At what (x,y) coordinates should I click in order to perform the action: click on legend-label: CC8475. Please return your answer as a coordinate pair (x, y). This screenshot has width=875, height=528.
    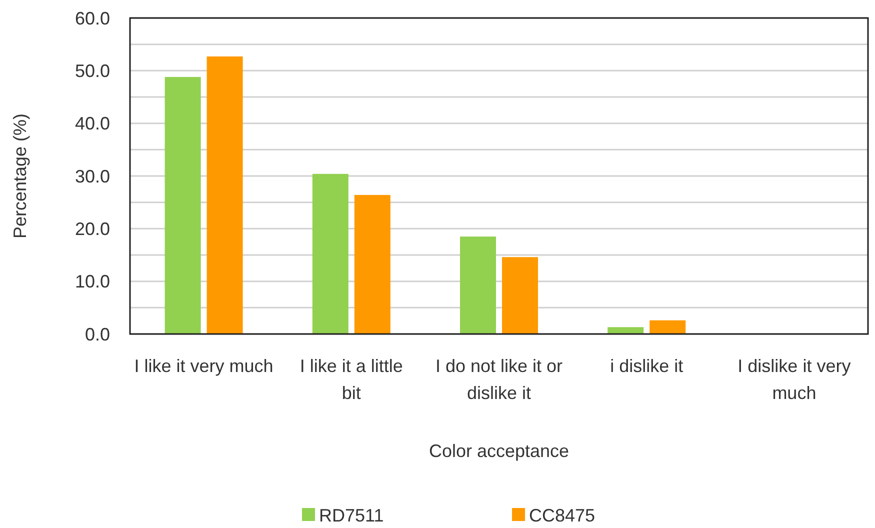
    Looking at the image, I should click on (562, 515).